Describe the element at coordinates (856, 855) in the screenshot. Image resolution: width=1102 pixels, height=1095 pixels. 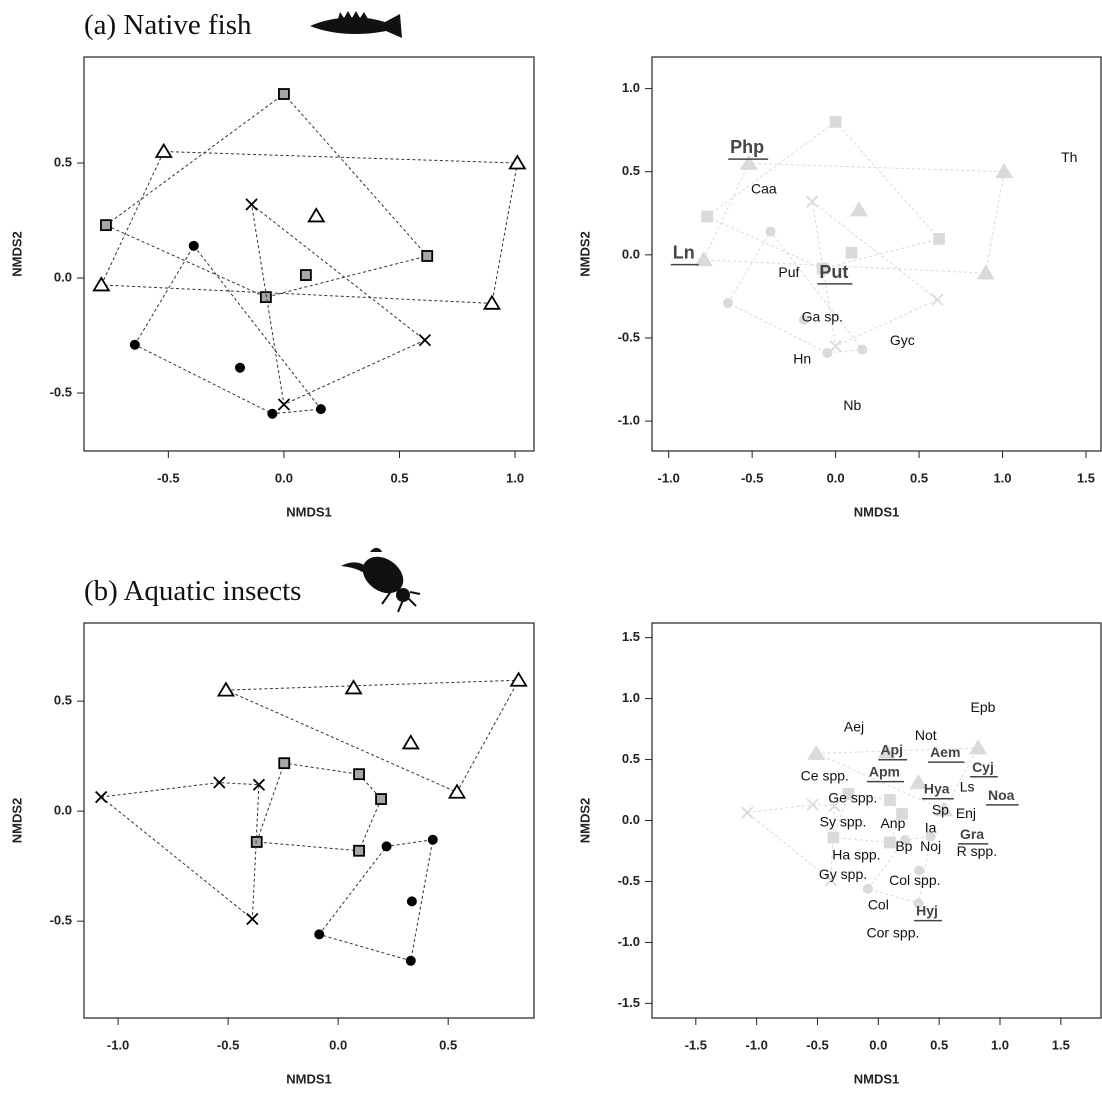
I see `species-label: Ha spp.` at that location.